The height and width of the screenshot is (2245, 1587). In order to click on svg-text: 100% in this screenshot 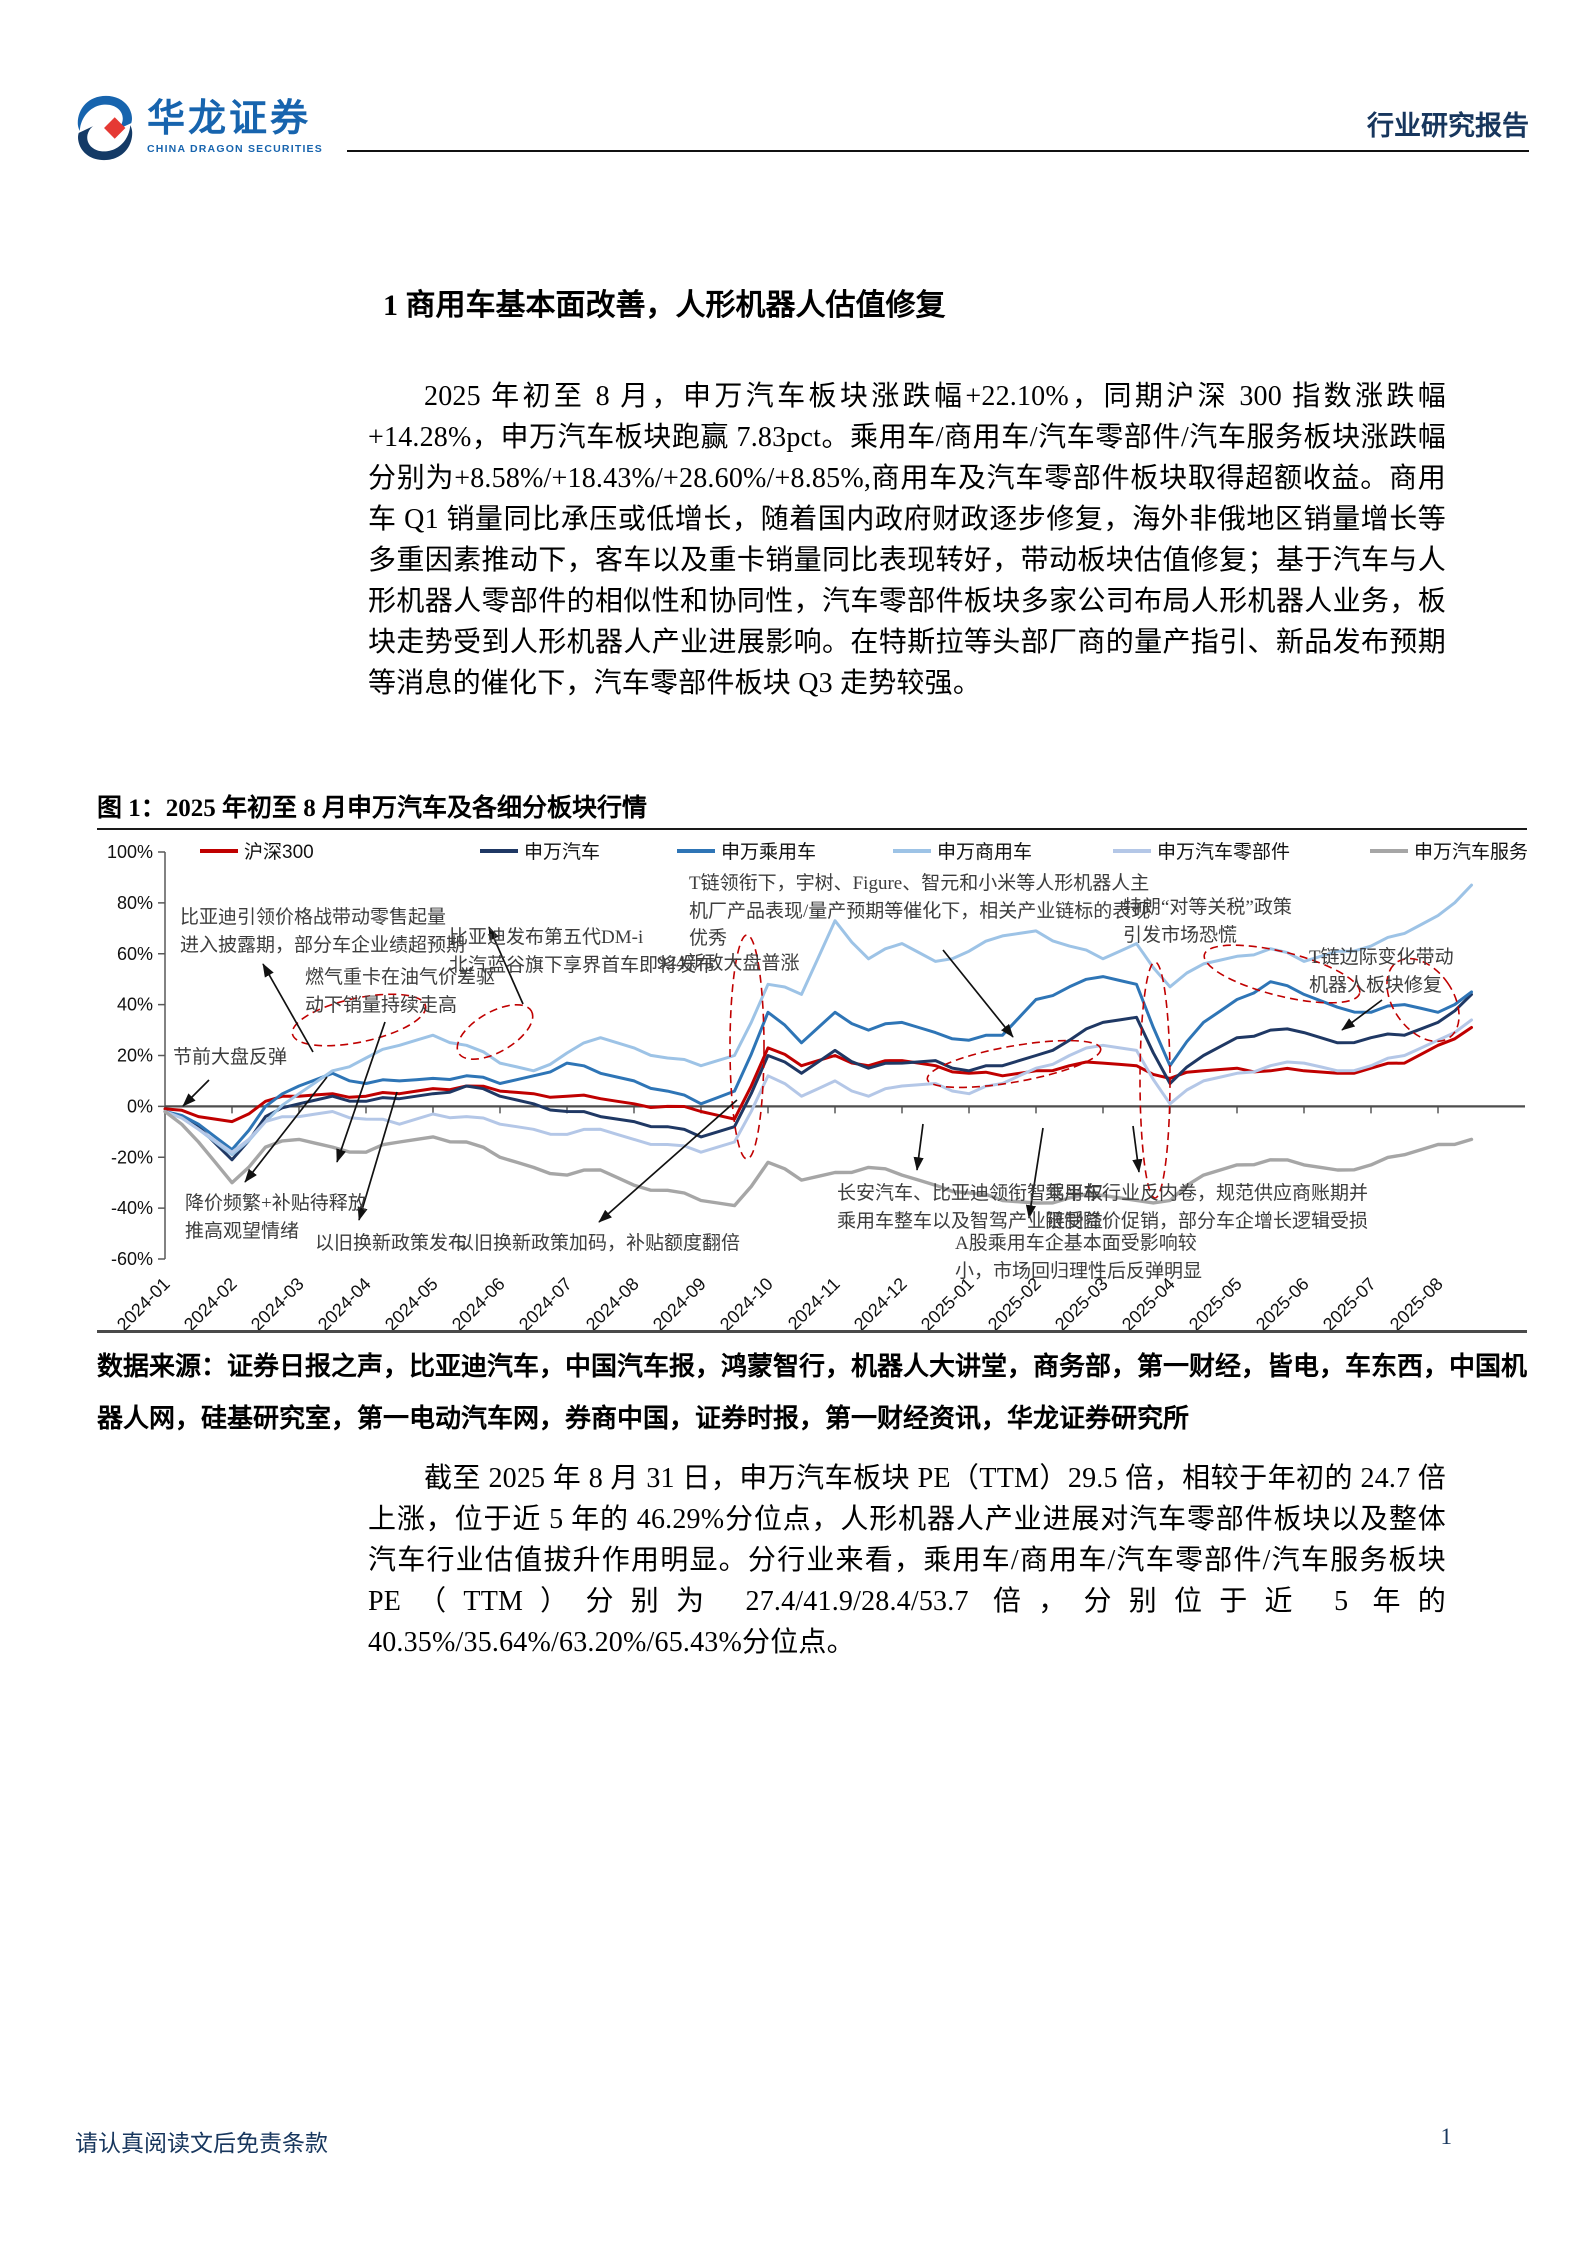, I will do `click(130, 852)`.